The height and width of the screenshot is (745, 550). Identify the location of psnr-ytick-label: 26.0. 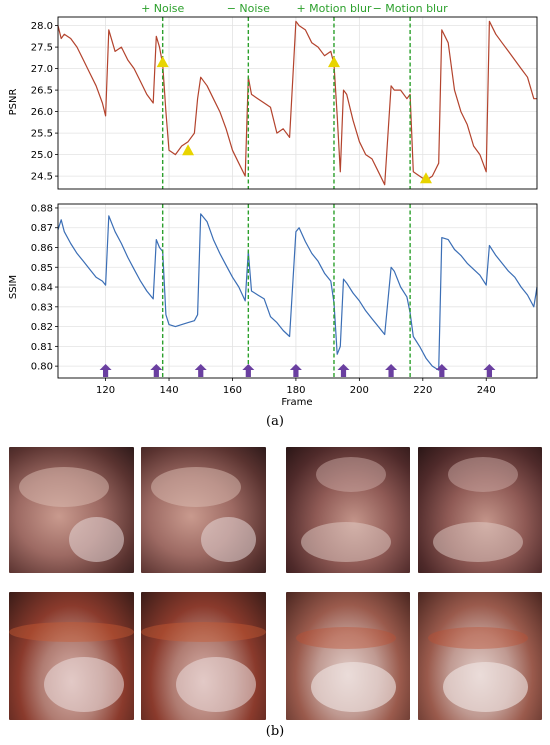
(42, 112).